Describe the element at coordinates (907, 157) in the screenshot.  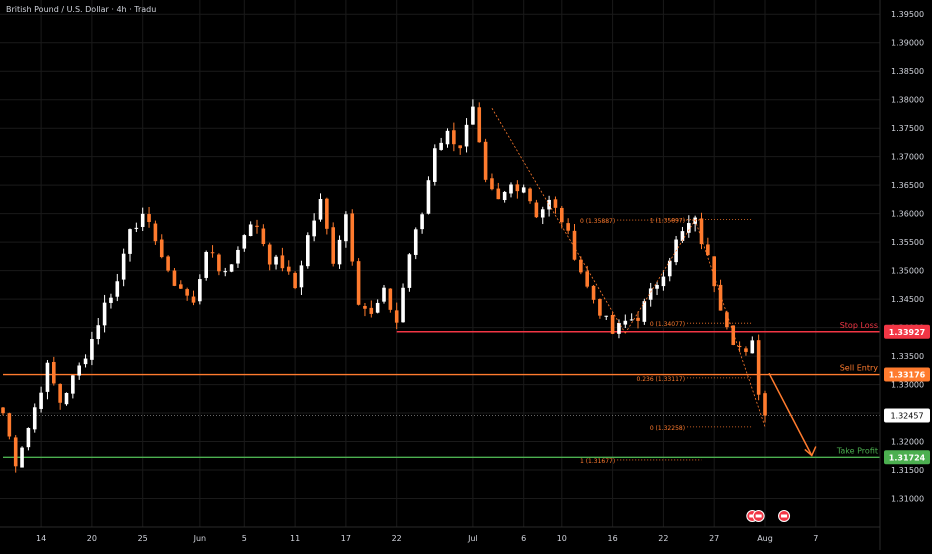
I see `y-tick-label: 1.37000` at that location.